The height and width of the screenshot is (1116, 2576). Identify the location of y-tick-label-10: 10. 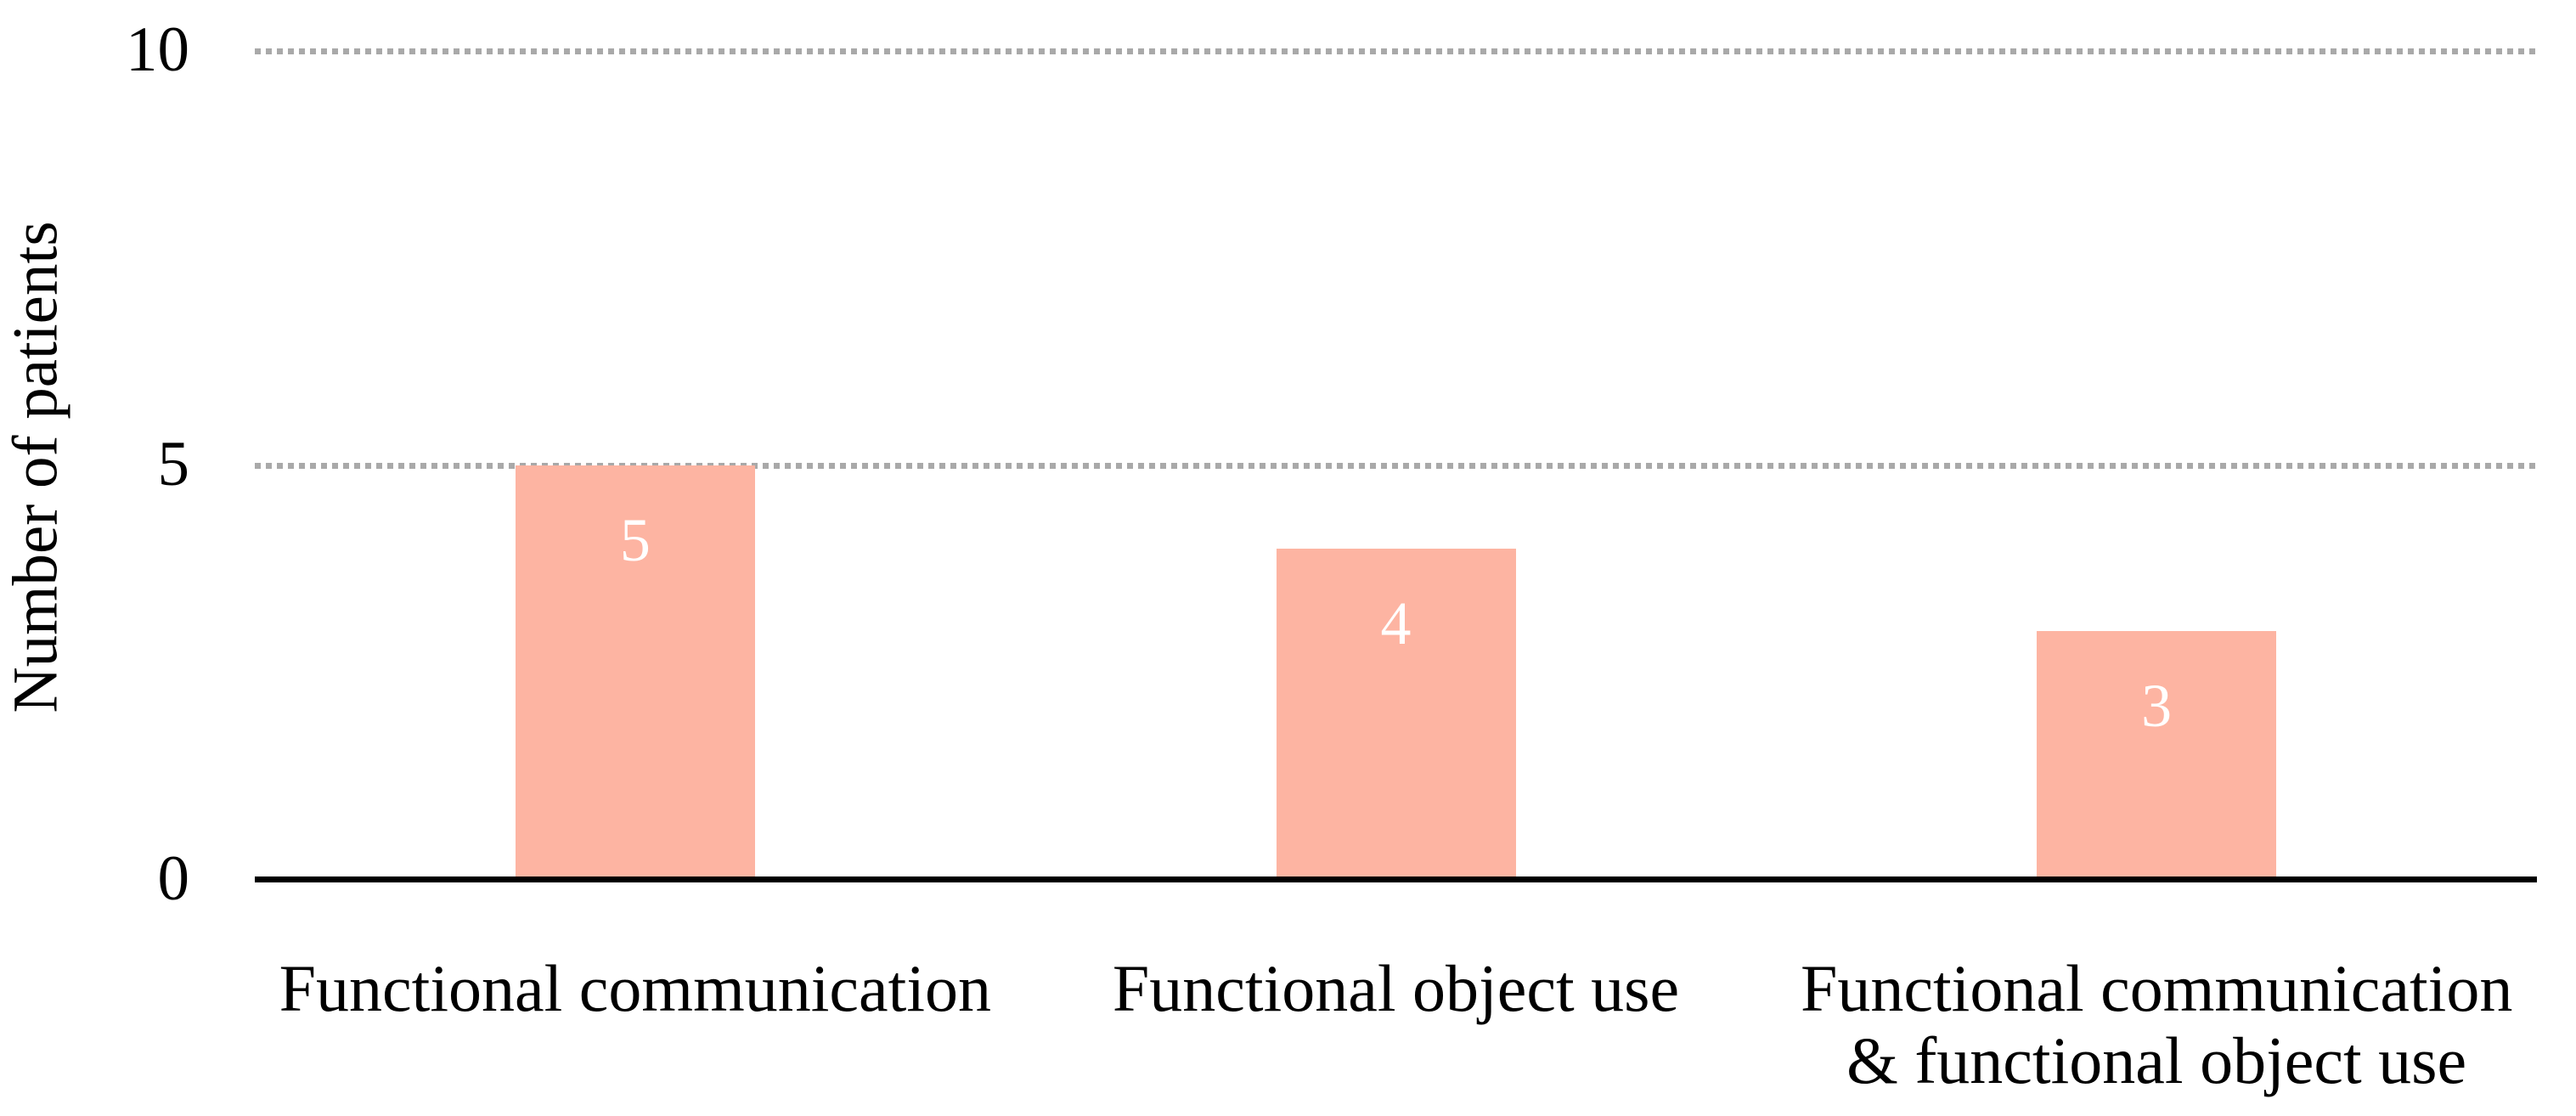
(157, 49).